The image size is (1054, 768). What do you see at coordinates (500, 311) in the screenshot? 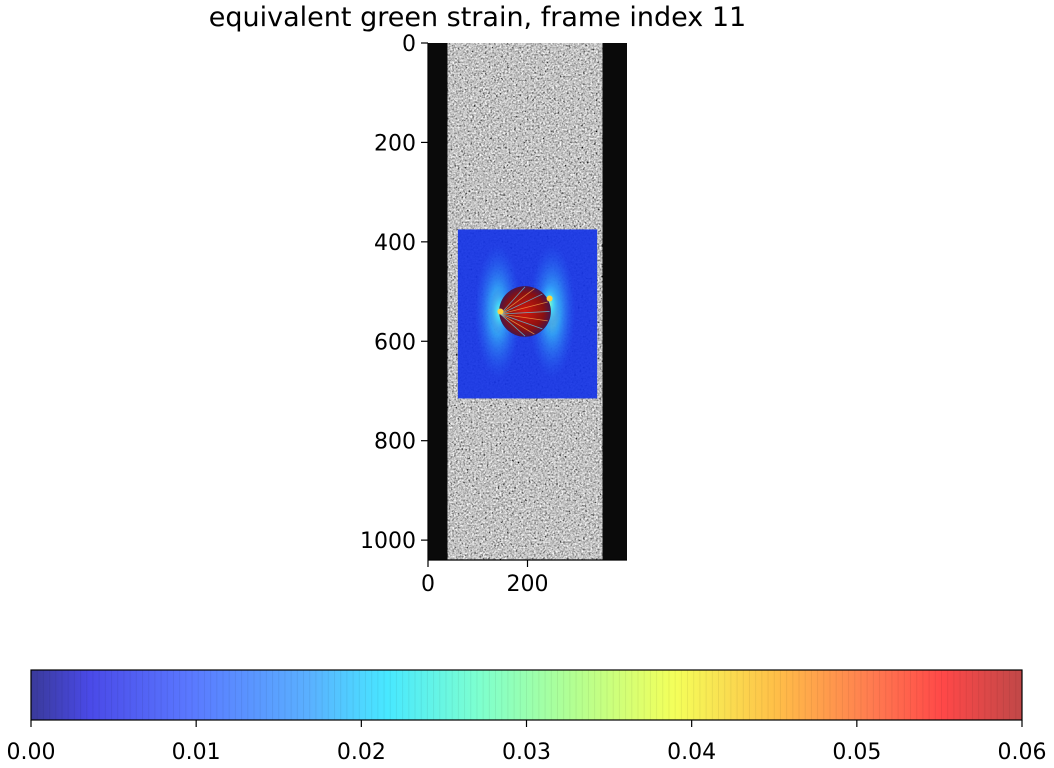
I see `hot-spot-left` at bounding box center [500, 311].